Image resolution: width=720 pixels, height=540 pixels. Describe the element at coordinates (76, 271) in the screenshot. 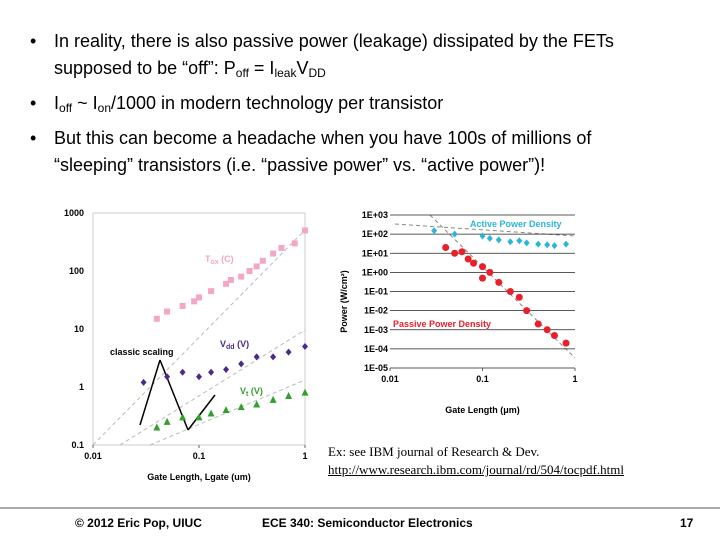

I see `y-tick-label: 100` at that location.